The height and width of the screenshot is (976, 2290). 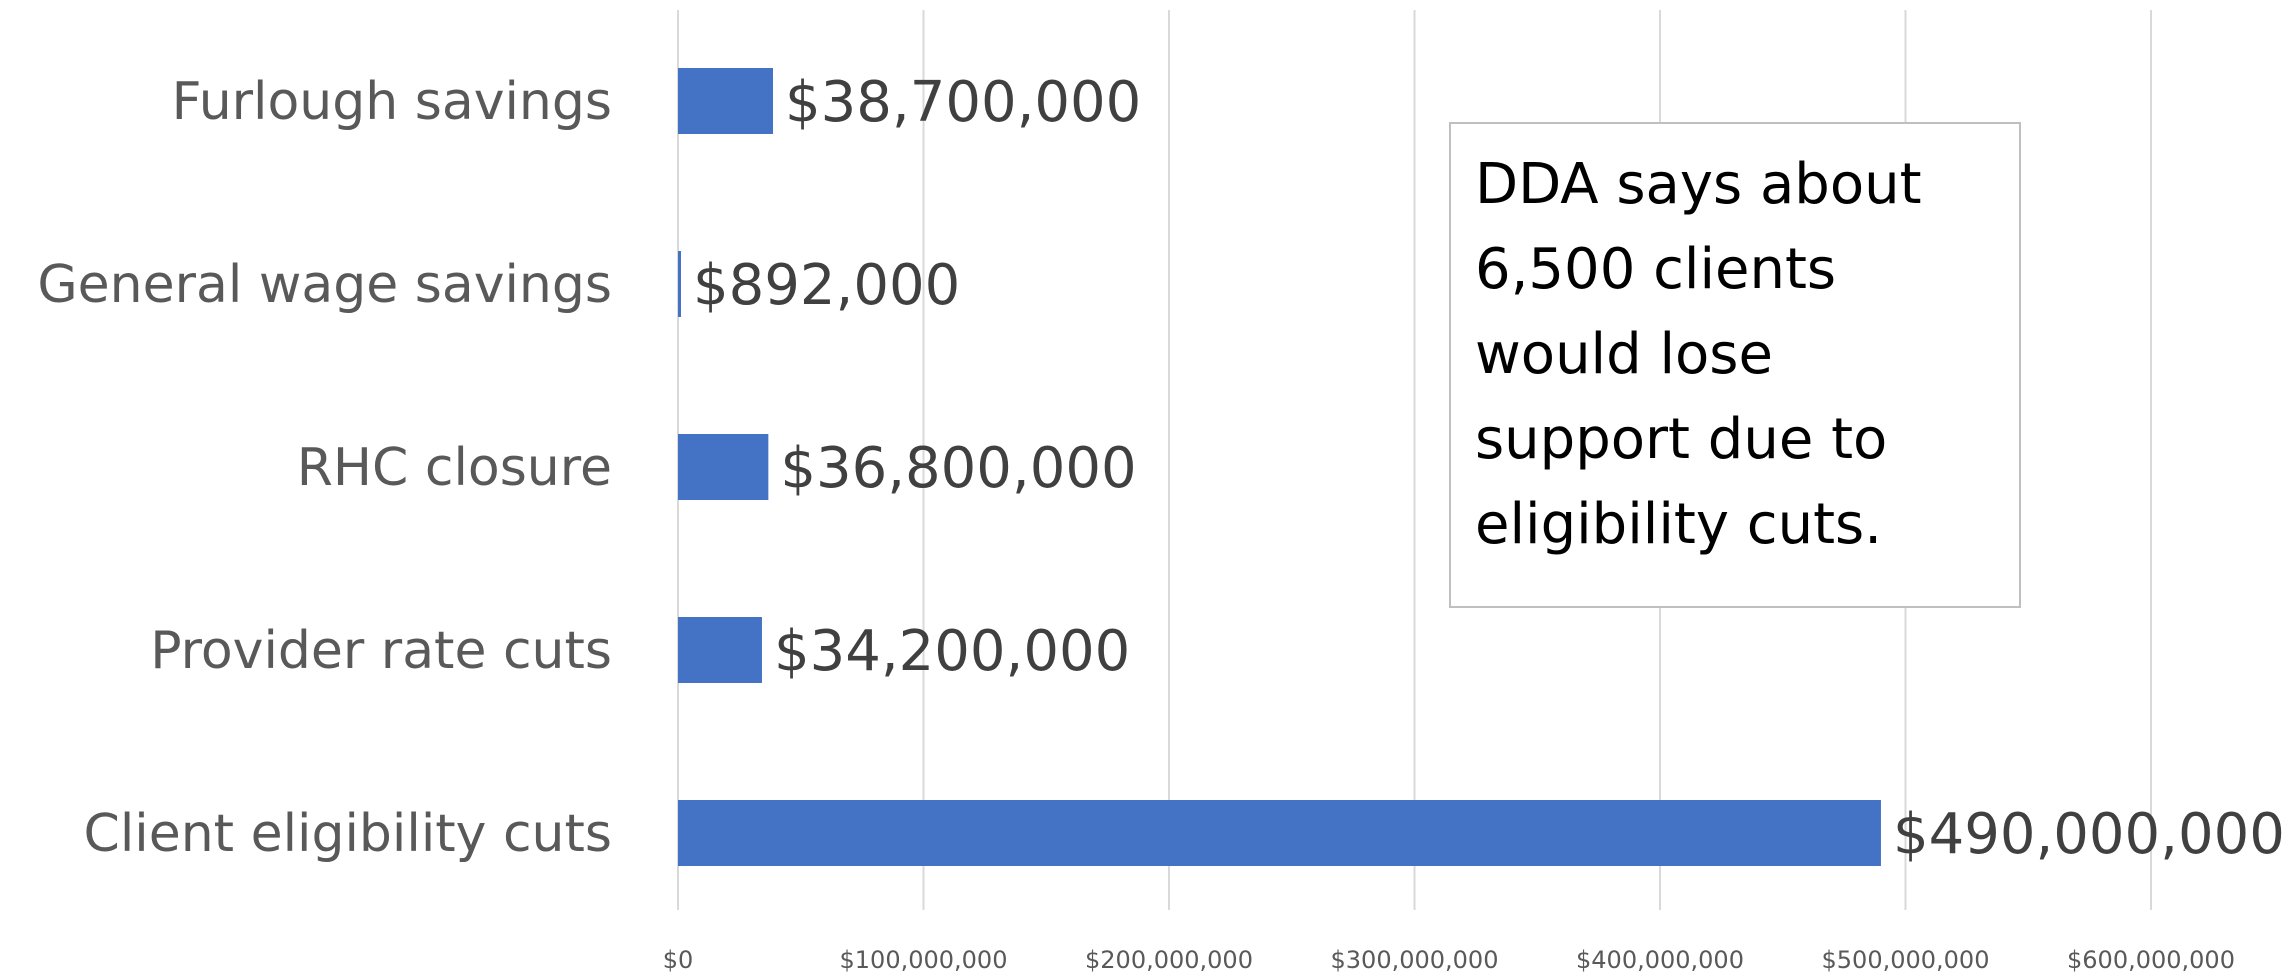 What do you see at coordinates (381, 651) in the screenshot?
I see `category-label: Provider rate cuts` at bounding box center [381, 651].